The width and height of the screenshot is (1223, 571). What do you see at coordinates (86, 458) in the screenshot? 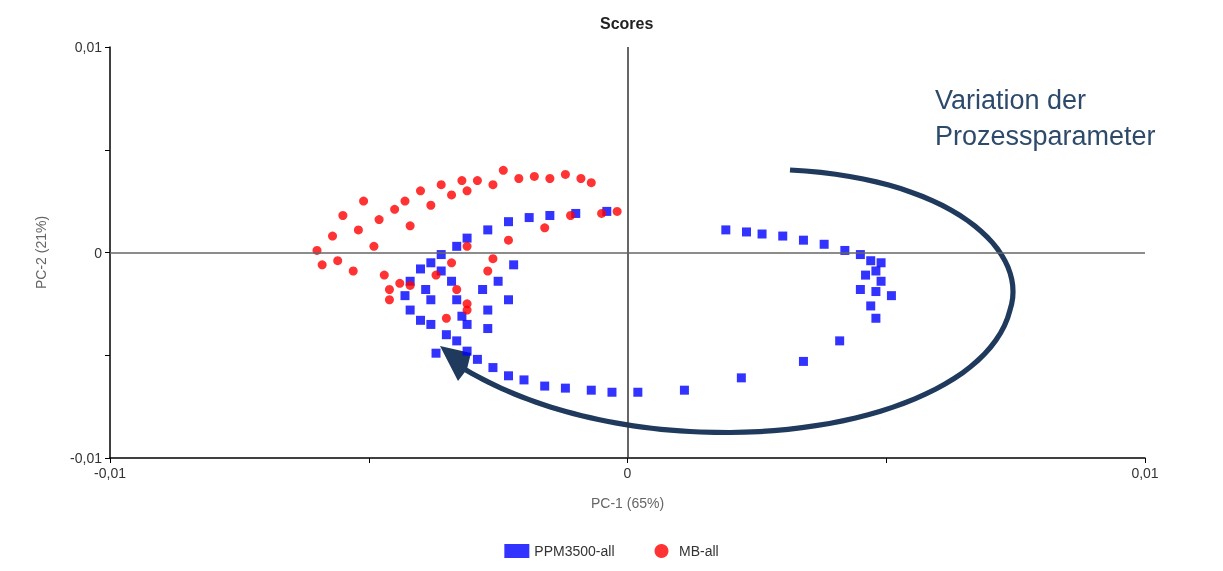
I see `y-tick-label: -0,01` at bounding box center [86, 458].